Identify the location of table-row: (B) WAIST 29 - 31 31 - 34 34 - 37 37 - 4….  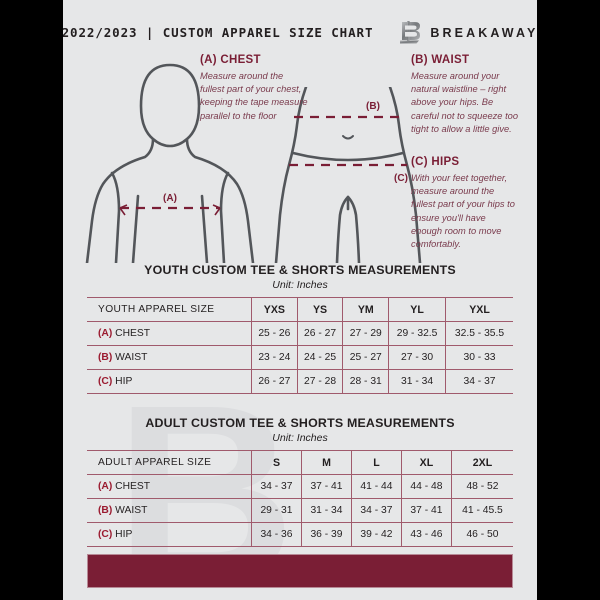
(300, 510).